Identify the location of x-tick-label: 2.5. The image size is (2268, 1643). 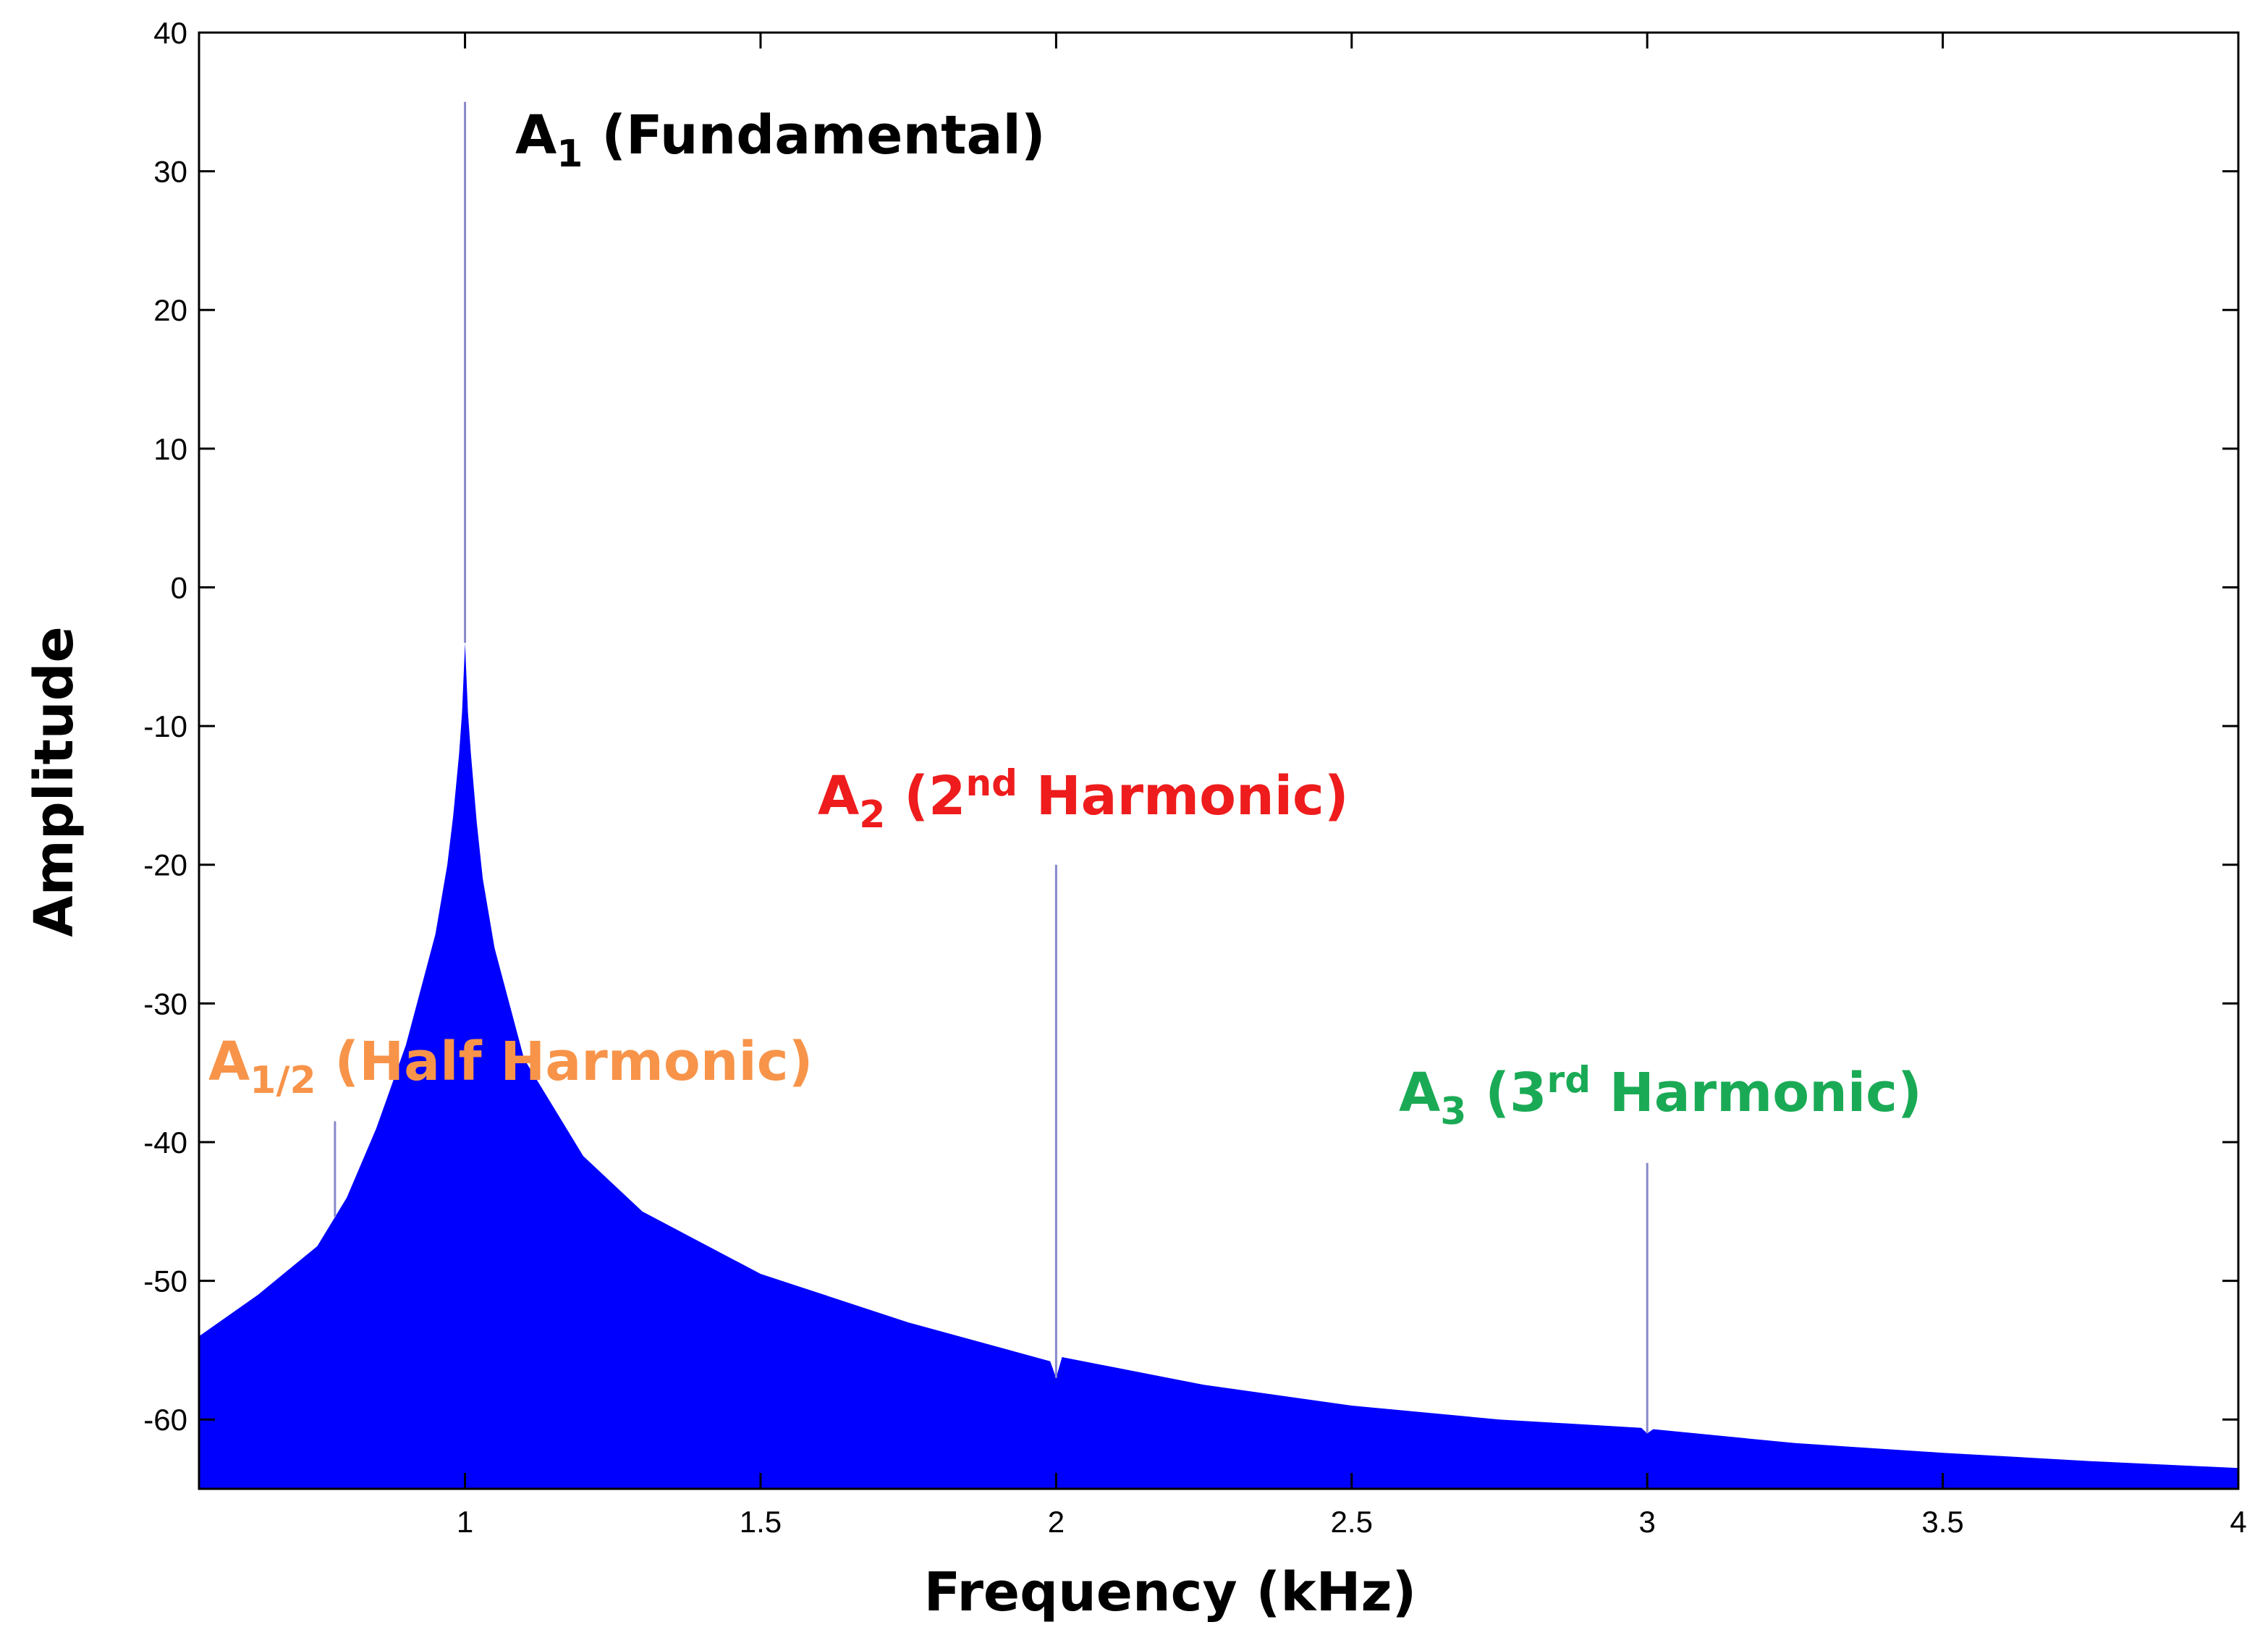
(1352, 1522).